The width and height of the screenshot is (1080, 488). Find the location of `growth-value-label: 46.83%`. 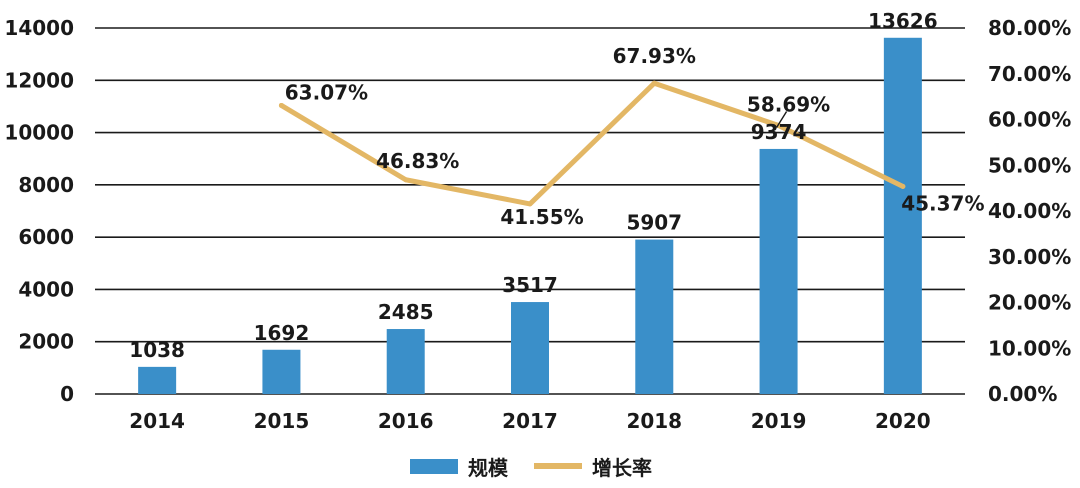

growth-value-label: 46.83% is located at coordinates (417, 161).